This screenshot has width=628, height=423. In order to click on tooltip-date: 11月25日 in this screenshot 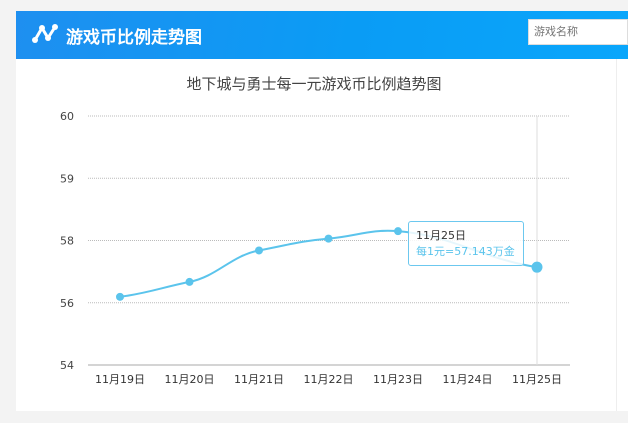, I will do `click(441, 235)`.